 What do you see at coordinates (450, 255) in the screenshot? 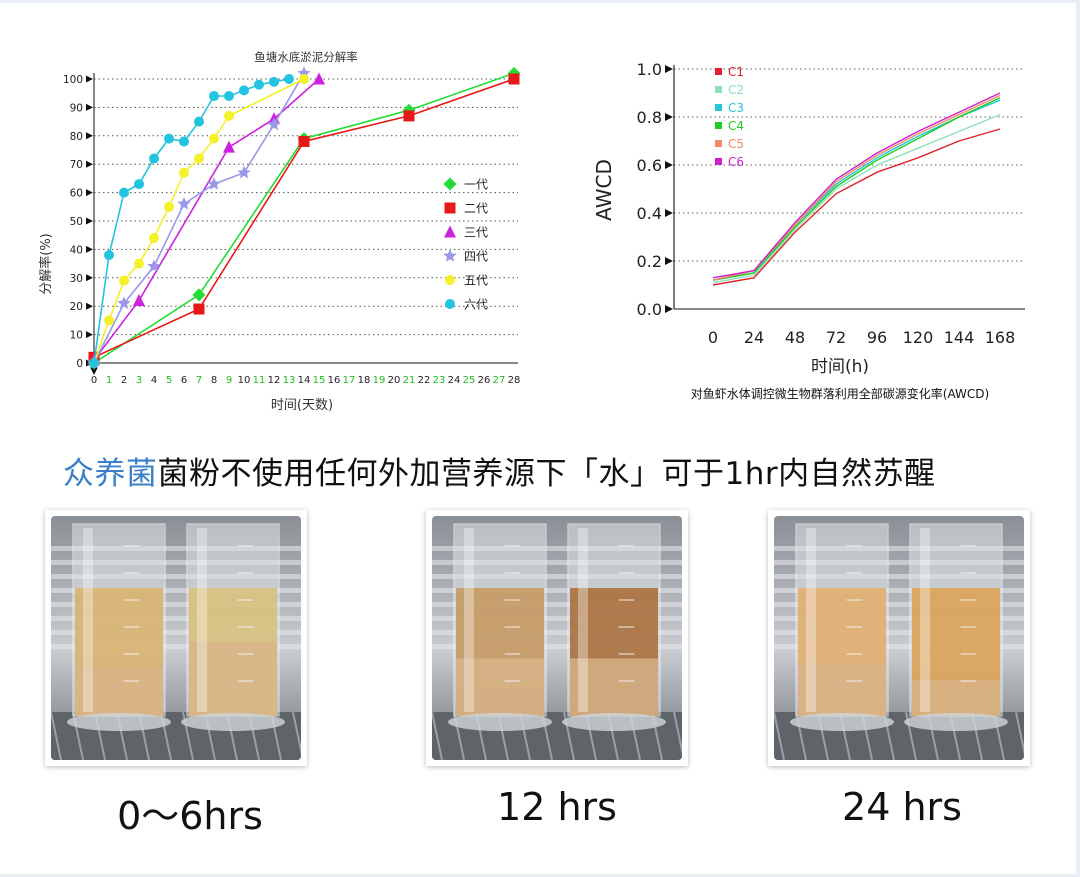
I see `chart1-legend-marker` at bounding box center [450, 255].